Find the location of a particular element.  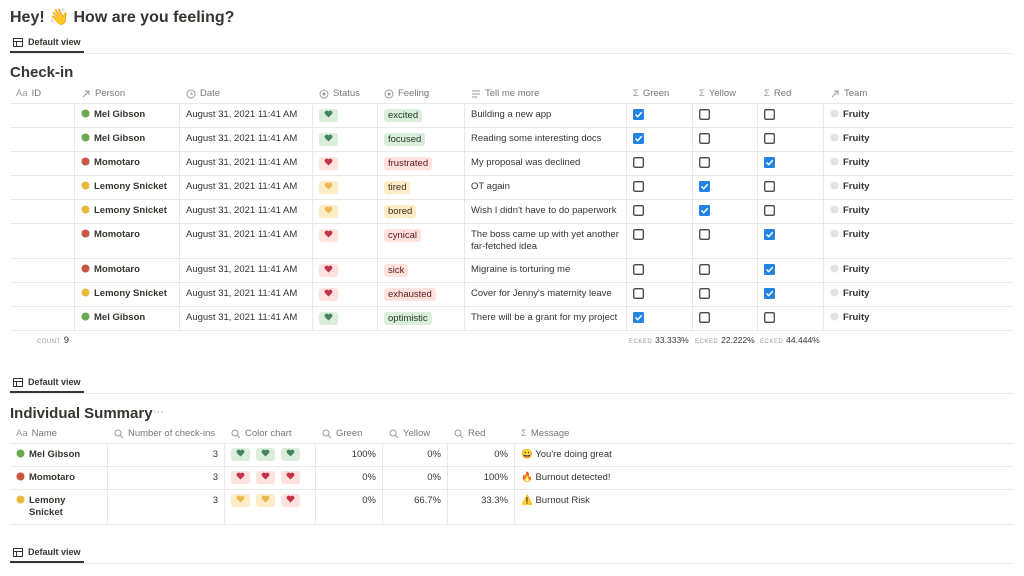

column-header: Date is located at coordinates (246, 94).